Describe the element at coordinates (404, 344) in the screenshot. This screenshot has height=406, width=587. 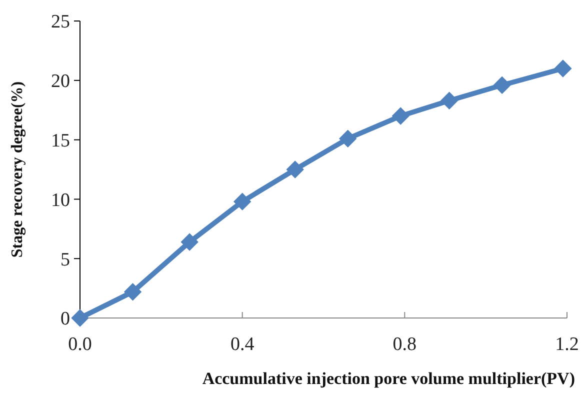
I see `x-tick-label: 0.8` at that location.